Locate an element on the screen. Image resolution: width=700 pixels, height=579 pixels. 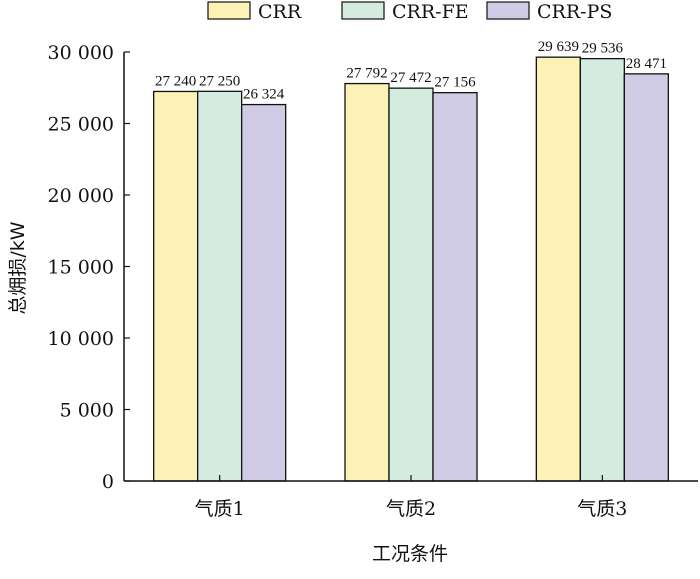
y-tick-label: 25 000 is located at coordinates (81, 125).